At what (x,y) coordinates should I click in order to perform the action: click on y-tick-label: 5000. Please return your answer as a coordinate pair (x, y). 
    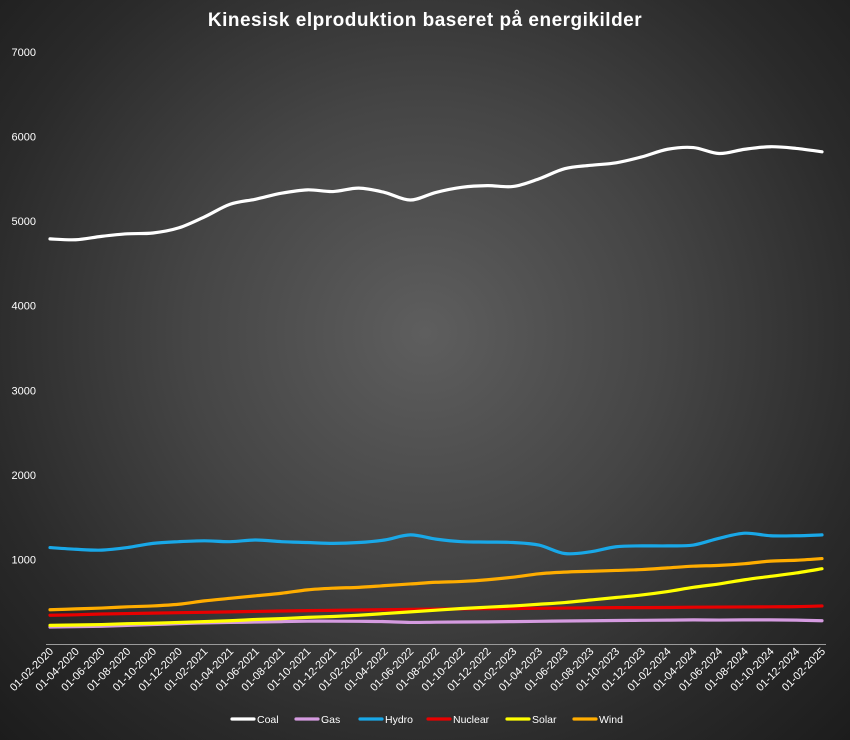
    Looking at the image, I should click on (24, 222).